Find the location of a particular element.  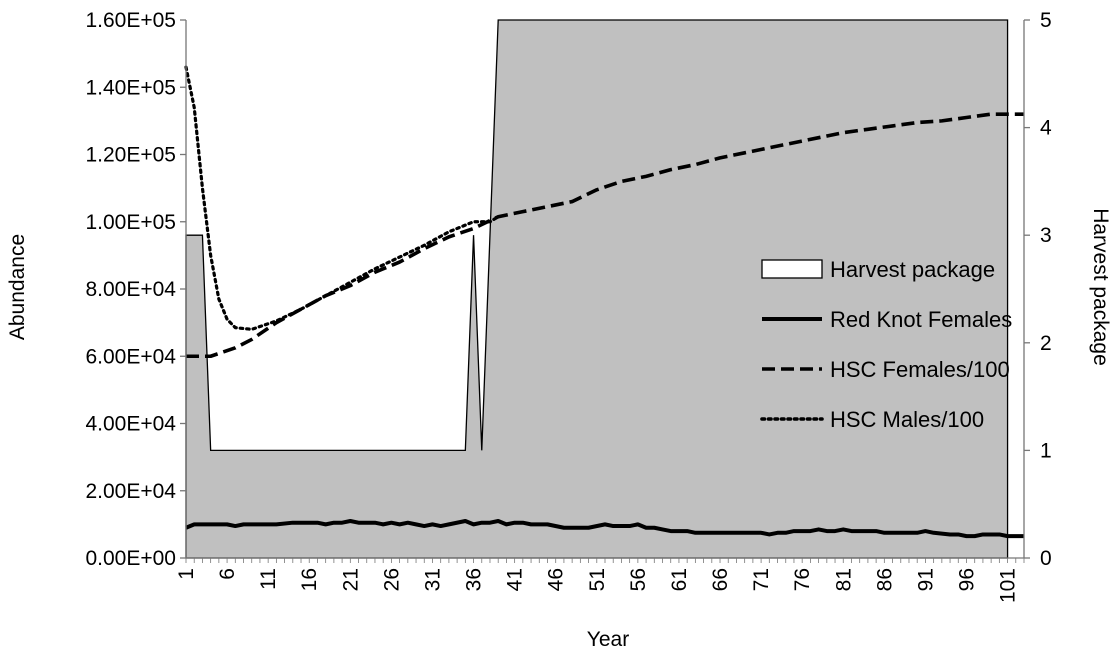

x-tick-label: 76 is located at coordinates (802, 579).